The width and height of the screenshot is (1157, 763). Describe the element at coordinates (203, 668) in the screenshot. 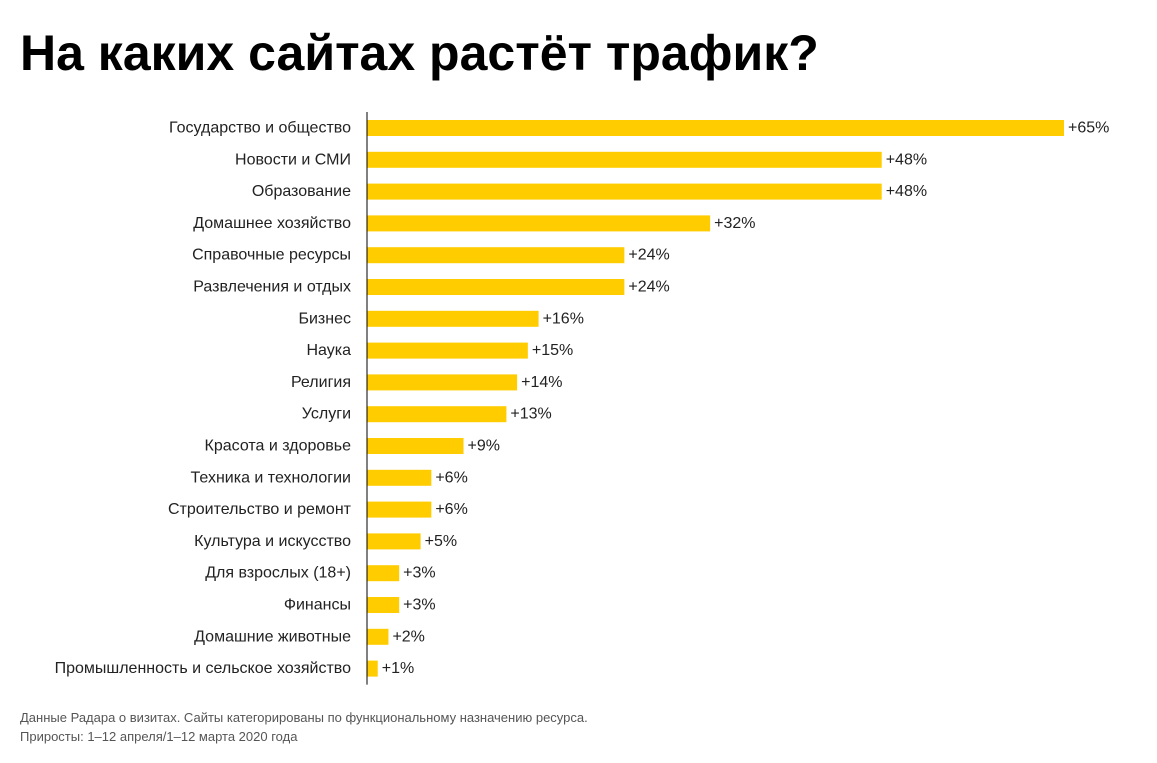

I see `category-label: Промышленность и сельское хозяйство` at that location.